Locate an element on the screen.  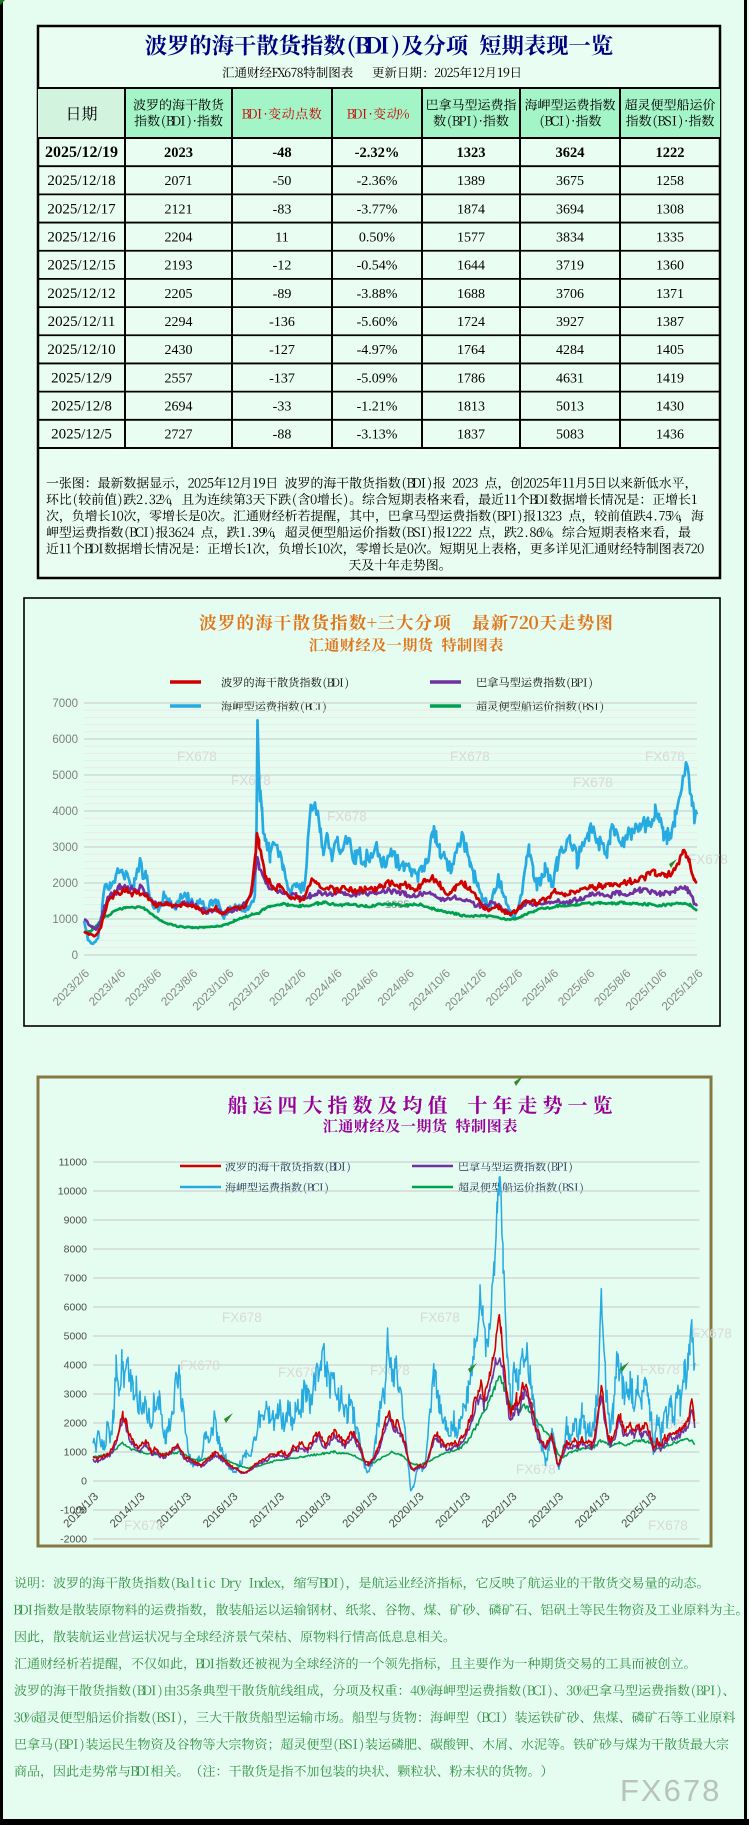
svg-text: 5013 is located at coordinates (570, 407).